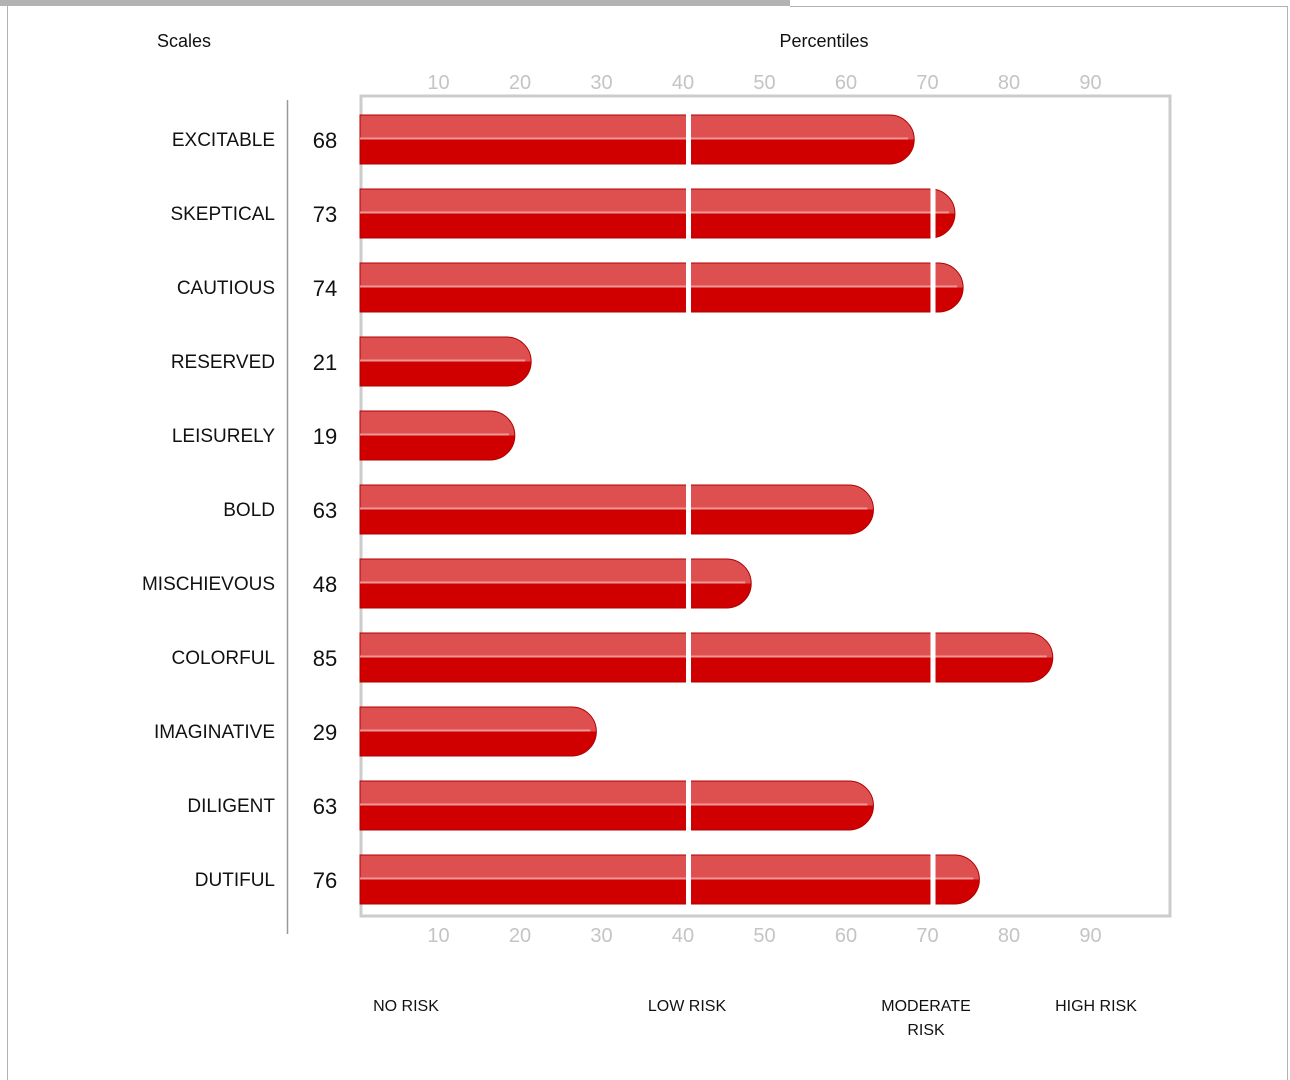 This screenshot has height=1080, width=1290. Describe the element at coordinates (223, 362) in the screenshot. I see `scale-label-reserved: RESERVED` at that location.